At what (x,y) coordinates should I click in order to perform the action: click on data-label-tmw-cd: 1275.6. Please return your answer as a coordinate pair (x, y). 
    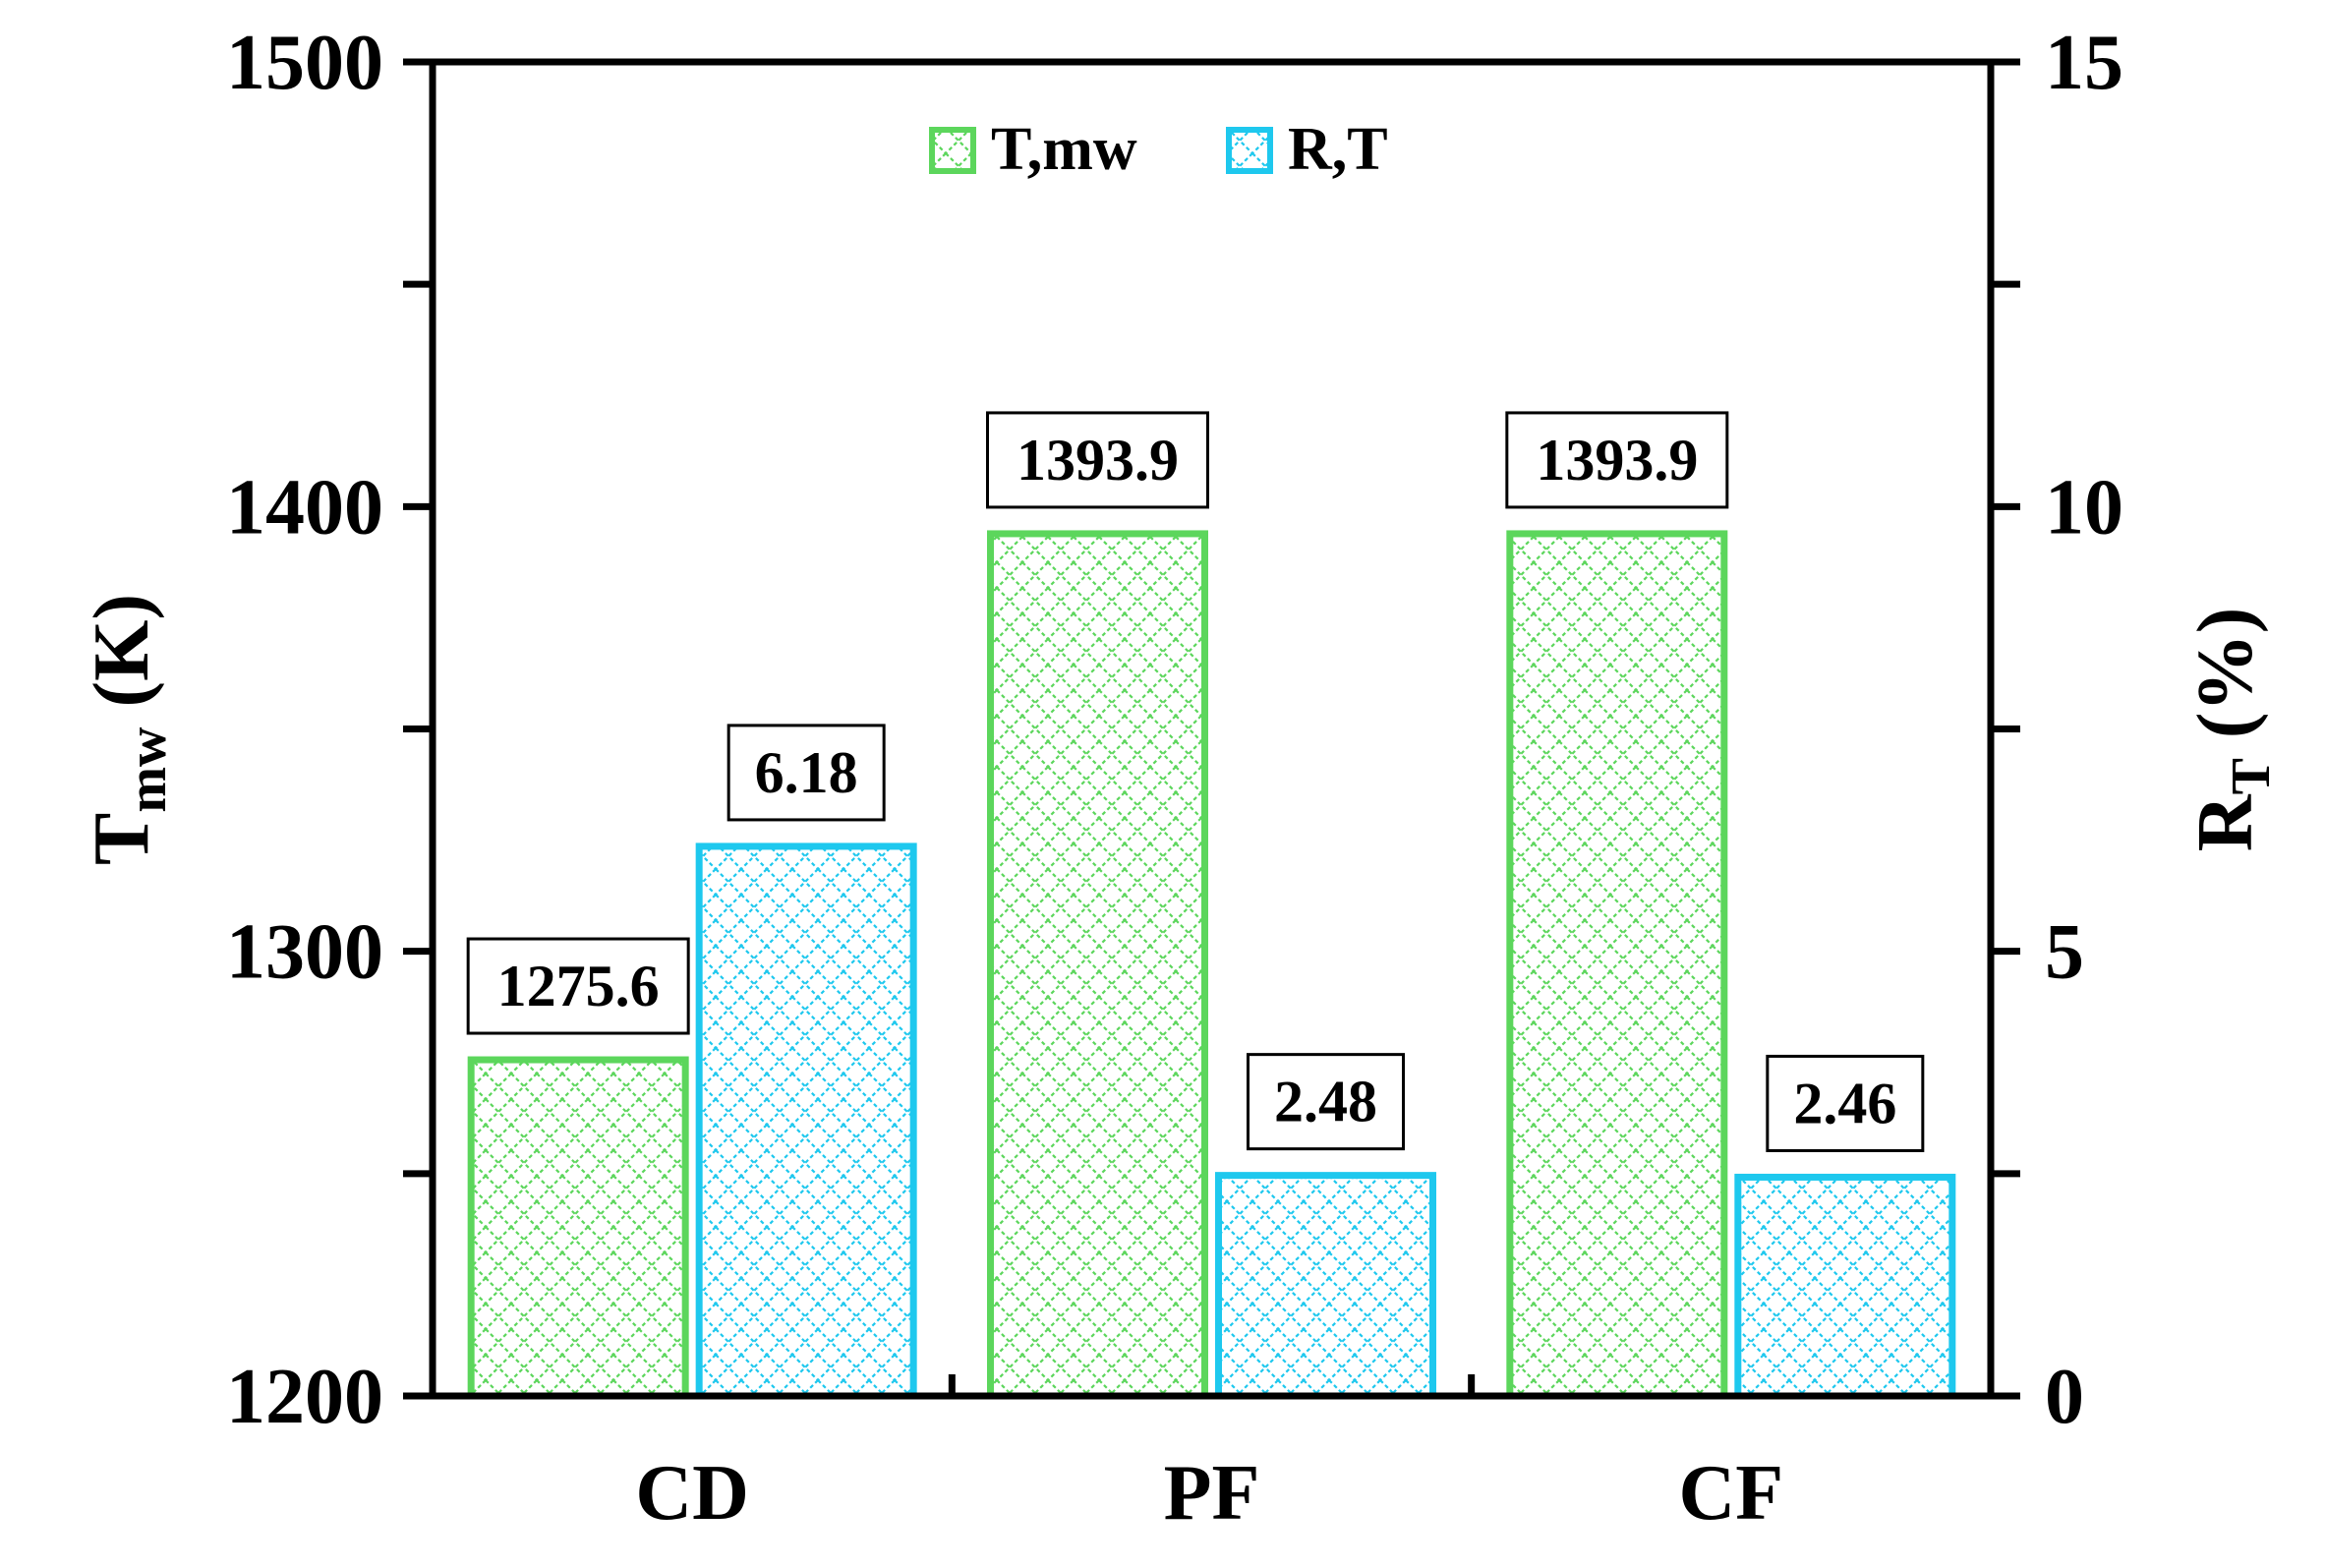
    Looking at the image, I should click on (578, 986).